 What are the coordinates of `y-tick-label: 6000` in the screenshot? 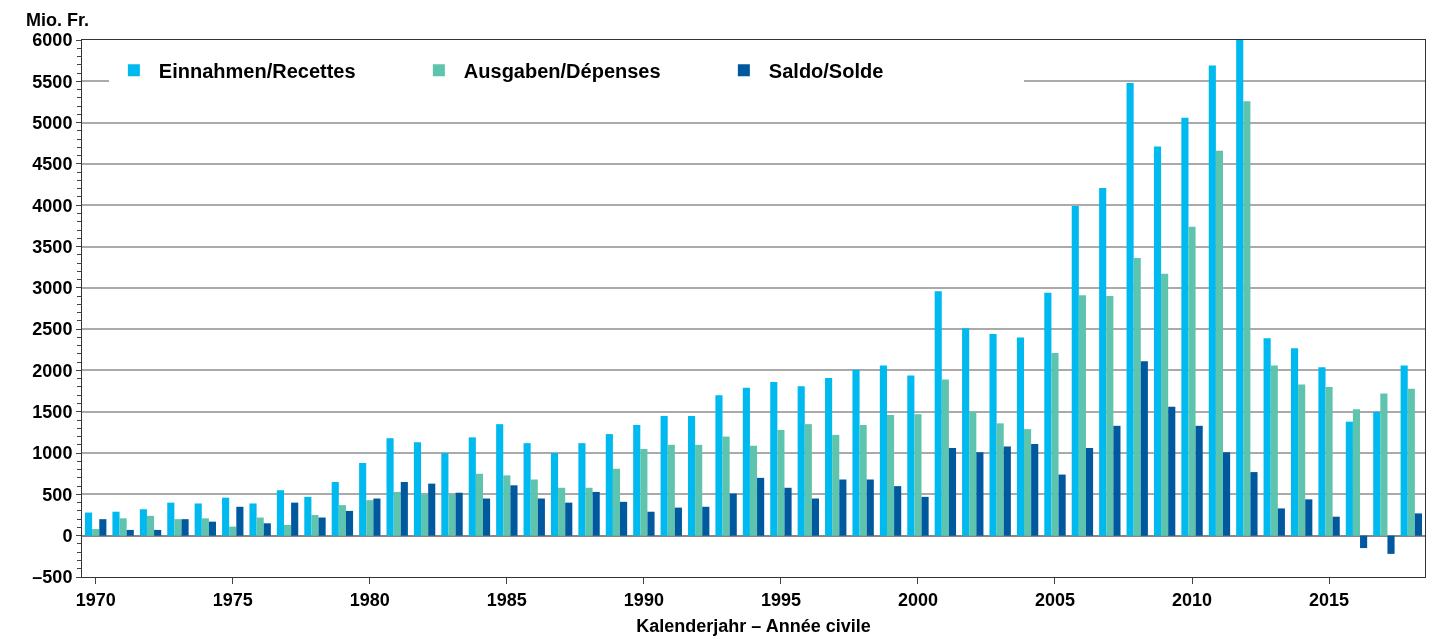 It's located at (52, 40).